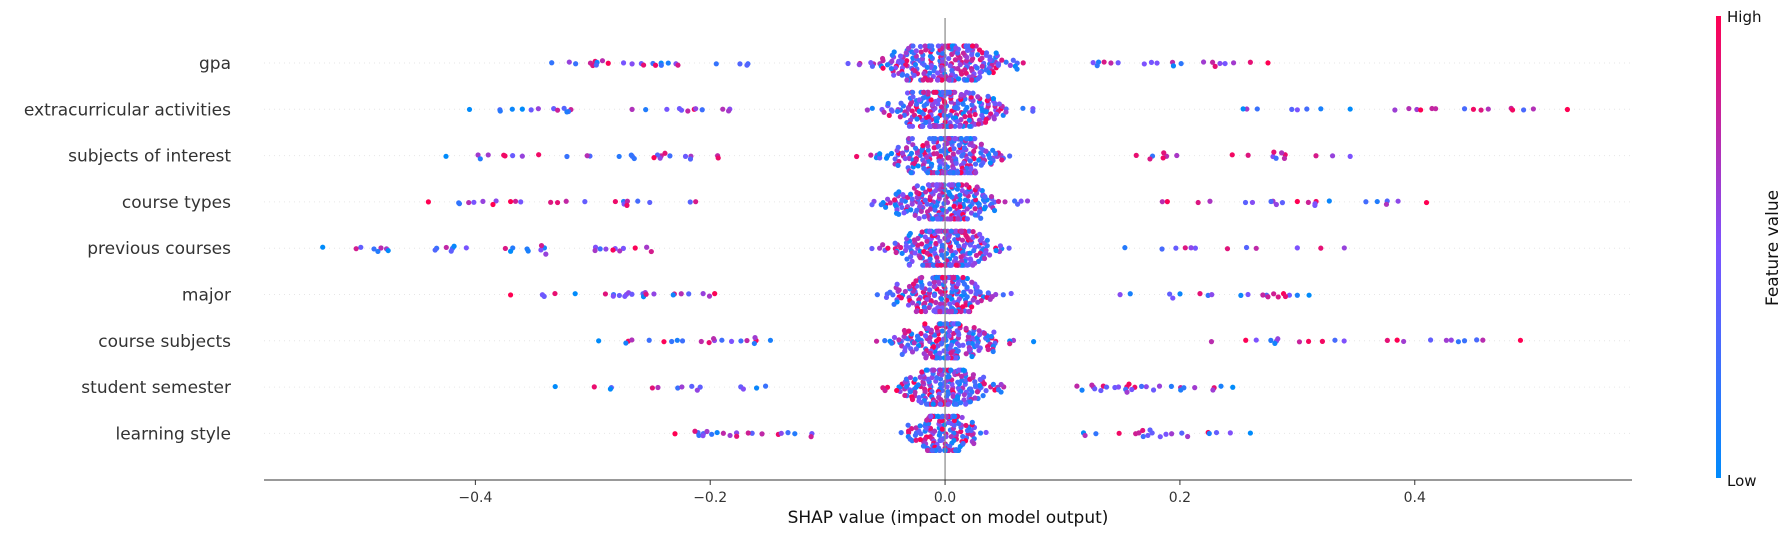  I want to click on feature-label: major, so click(206, 296).